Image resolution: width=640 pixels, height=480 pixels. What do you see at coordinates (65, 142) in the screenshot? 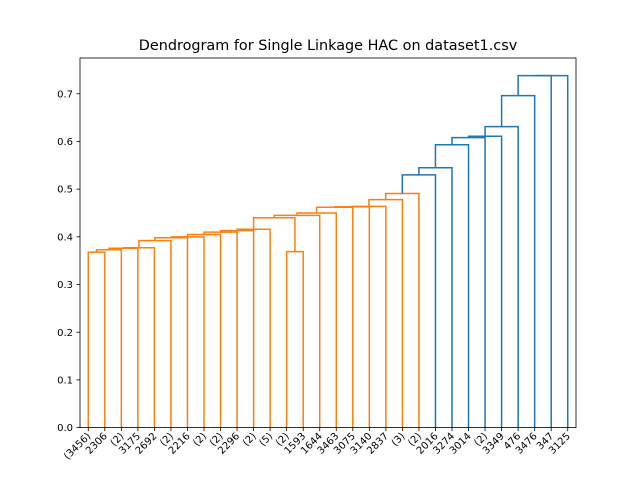
I see `y-tick-label: 0.6` at bounding box center [65, 142].